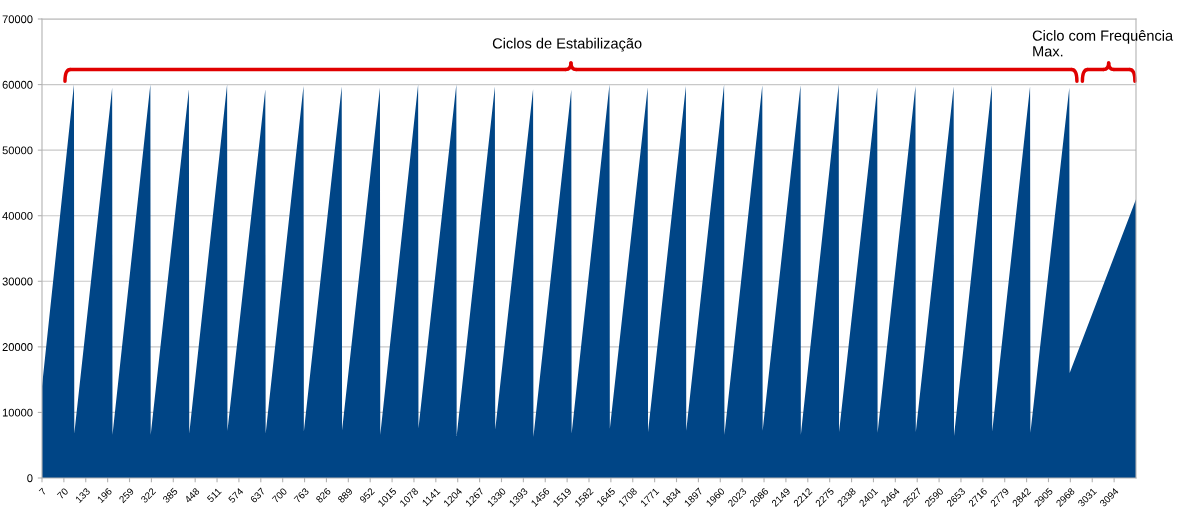 The height and width of the screenshot is (515, 1179). Describe the element at coordinates (214, 495) in the screenshot. I see `x-tick-label: 511` at that location.